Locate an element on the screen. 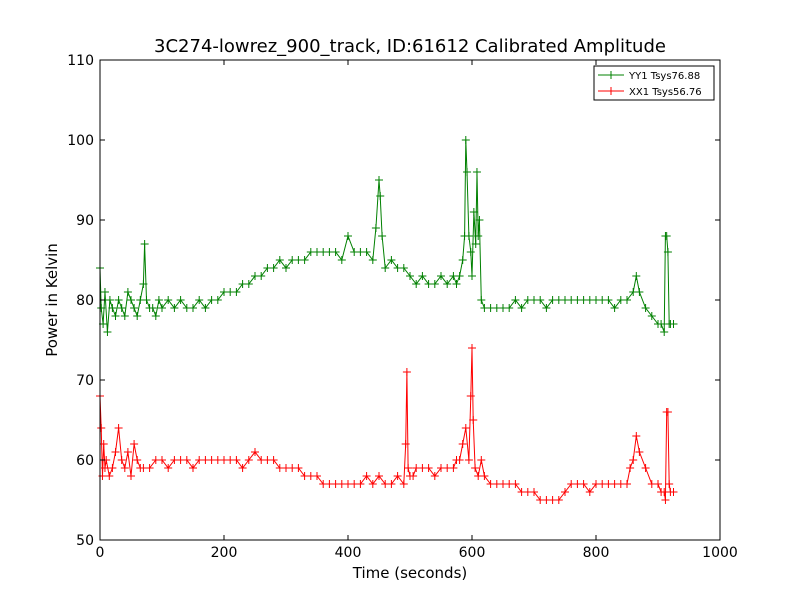 The height and width of the screenshot is (600, 800). legend-marker is located at coordinates (611, 91).